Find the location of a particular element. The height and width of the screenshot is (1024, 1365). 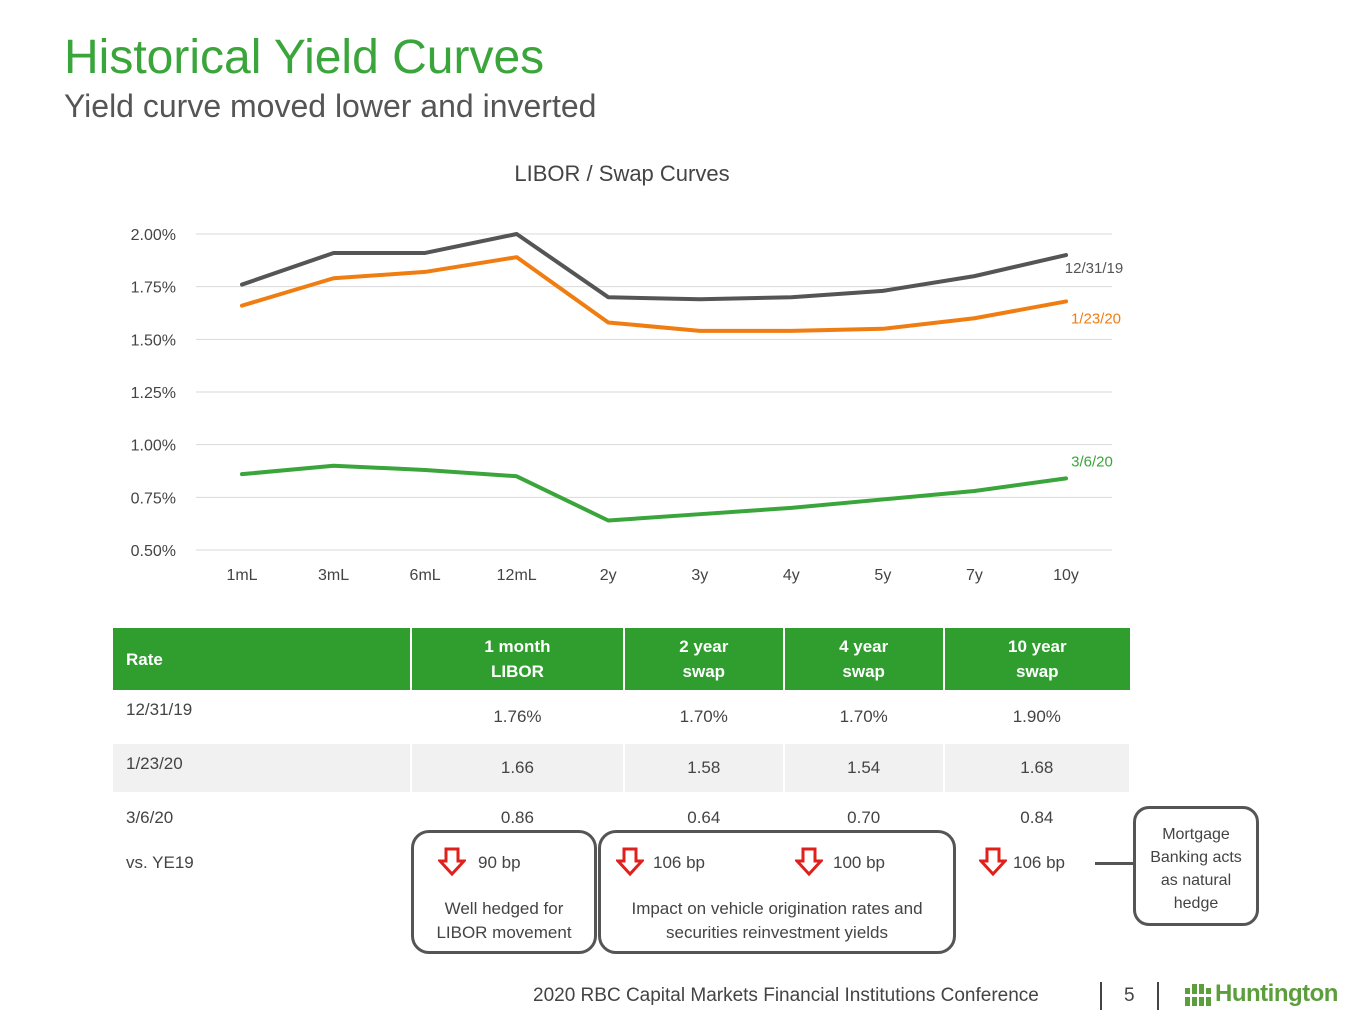

cell-1m: 1.66 is located at coordinates (518, 768).